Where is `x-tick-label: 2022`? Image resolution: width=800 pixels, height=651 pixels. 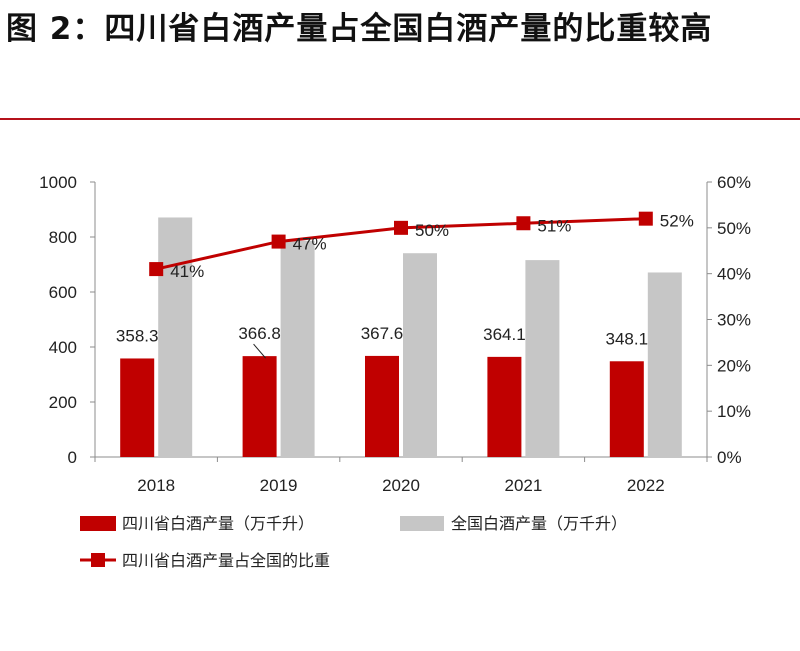 x-tick-label: 2022 is located at coordinates (646, 485).